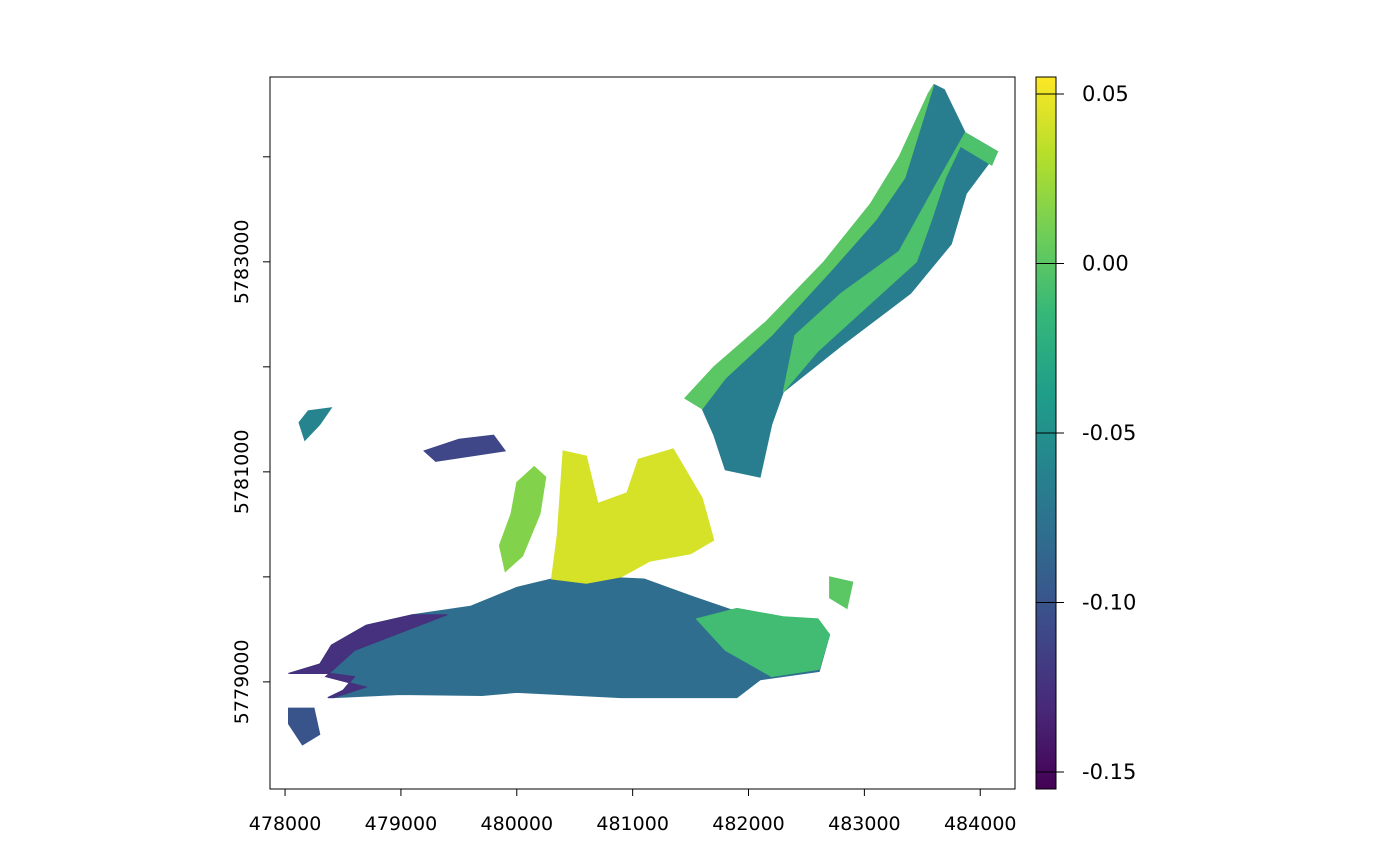 Image resolution: width=1400 pixels, height=866 pixels. I want to click on y-axis: 5779000 5781000 5783000, so click(250, 440).